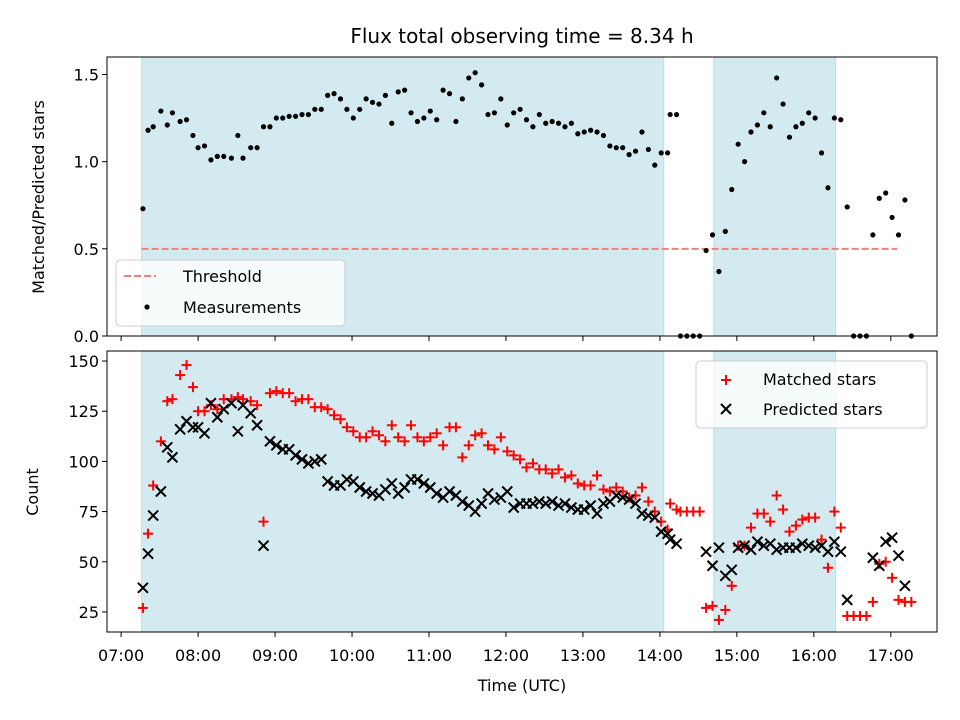  Describe the element at coordinates (660, 655) in the screenshot. I see `x-tick-label: 14:00` at that location.